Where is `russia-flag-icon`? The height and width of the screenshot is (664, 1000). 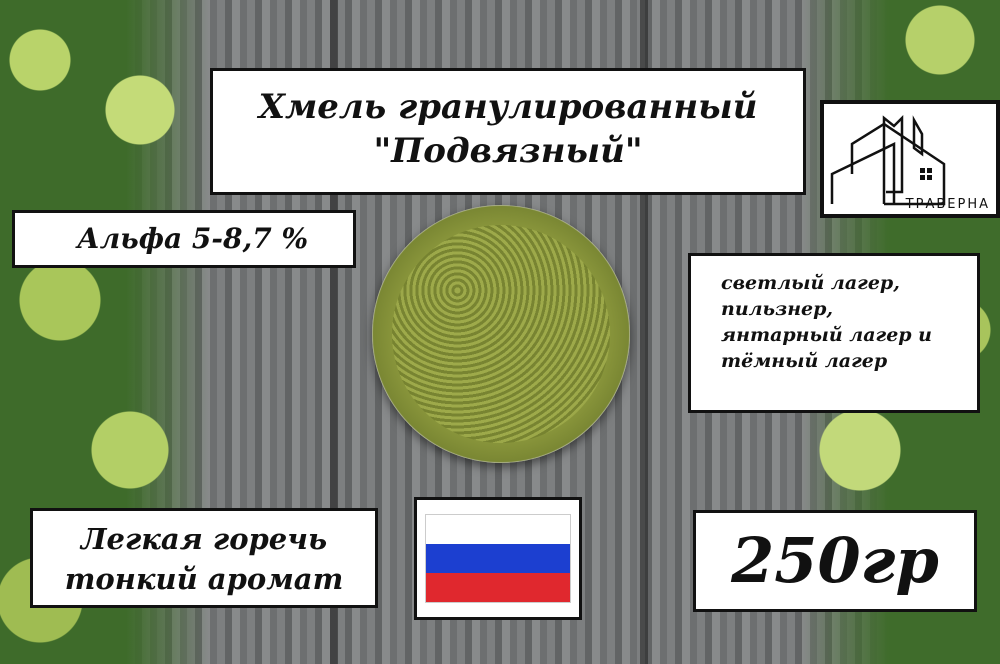 russia-flag-icon is located at coordinates (498, 558).